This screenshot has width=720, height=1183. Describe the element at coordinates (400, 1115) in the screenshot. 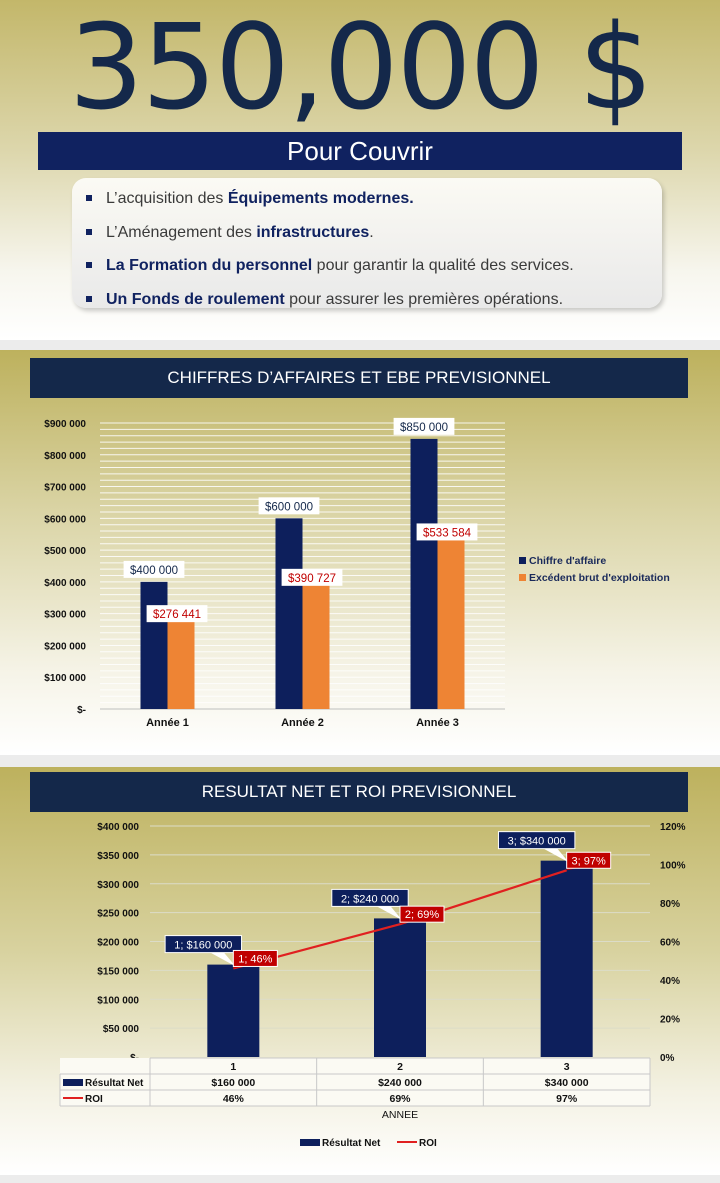

I see `x-axis-title: ANNEE` at that location.